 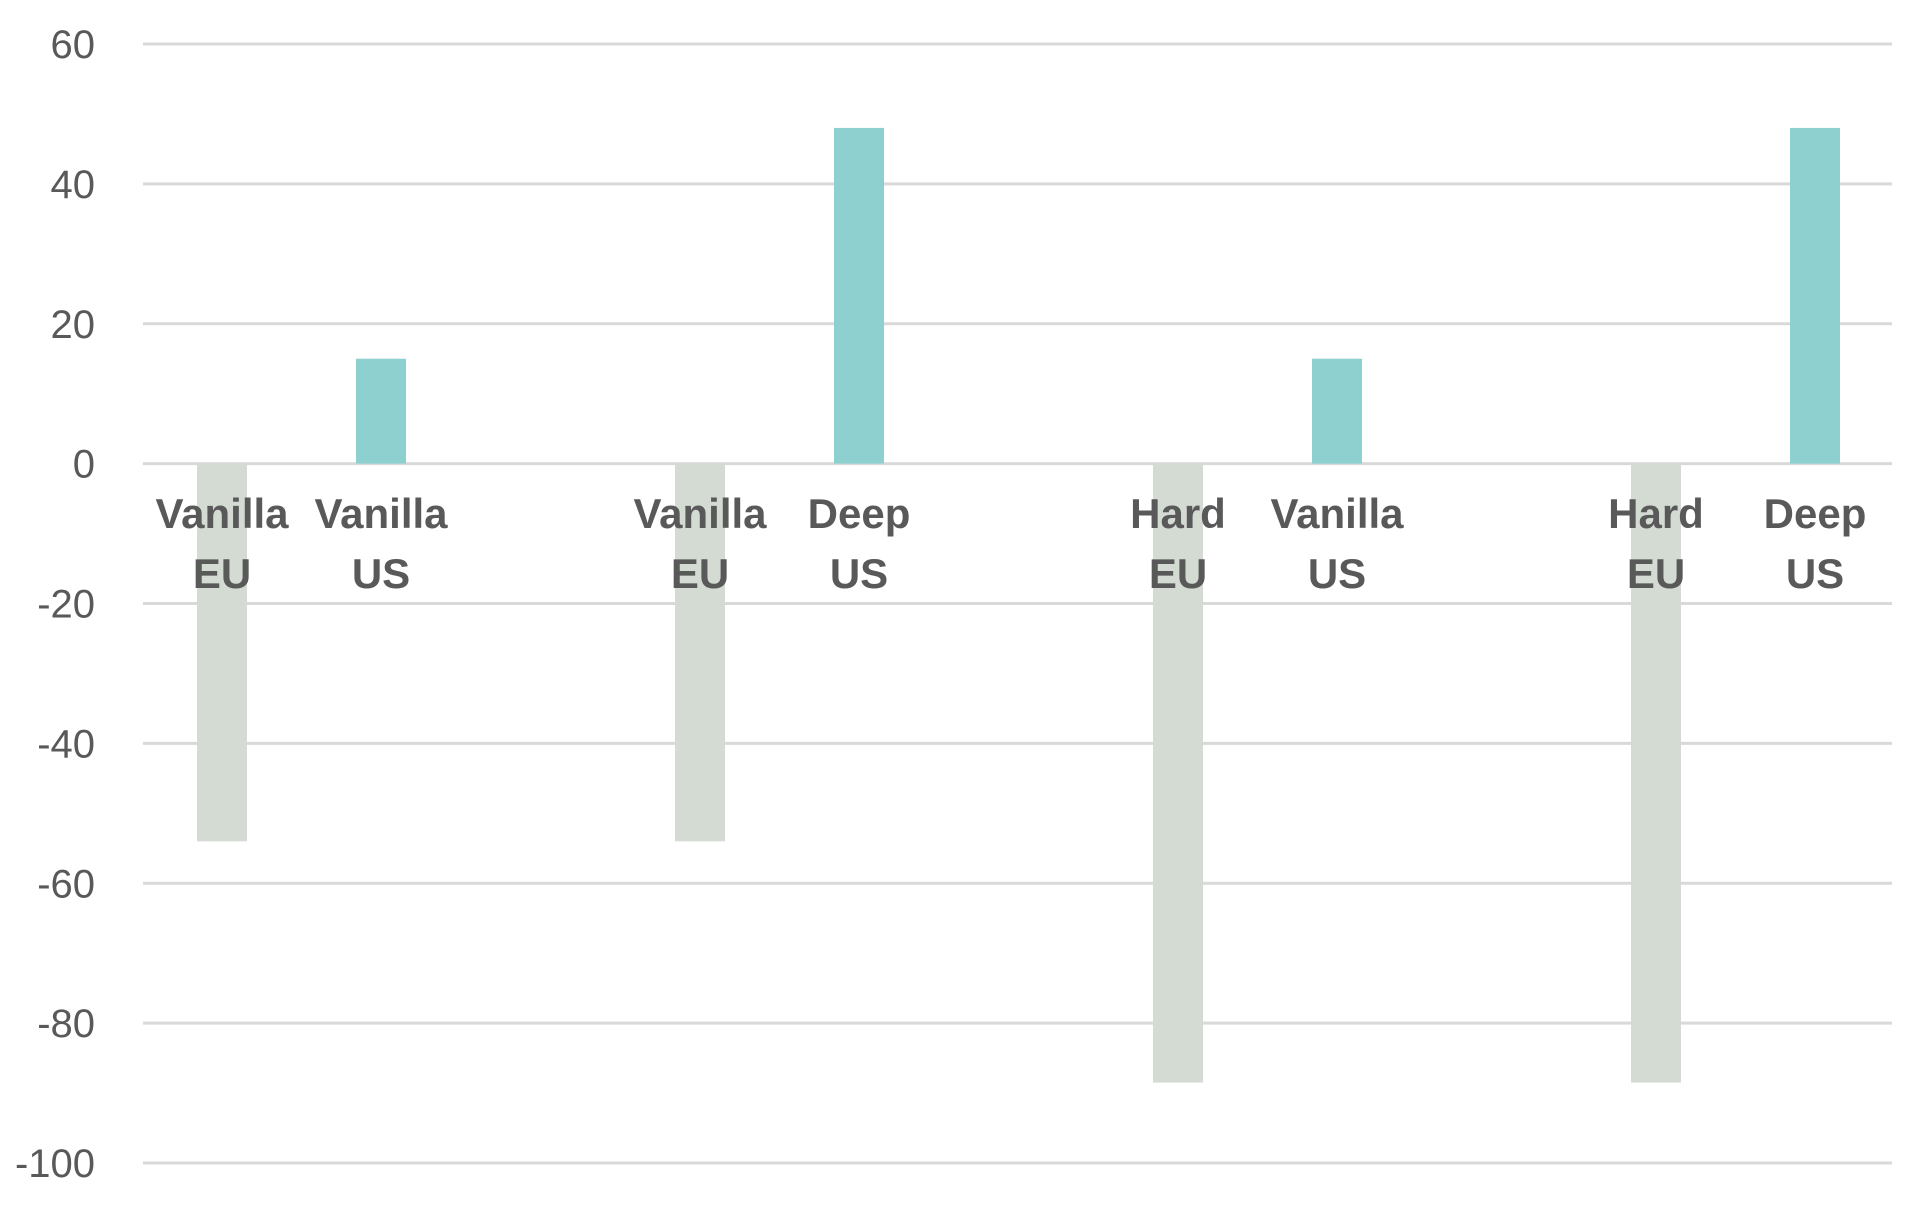 I want to click on y-tick-label: -100, so click(x=55, y=1164).